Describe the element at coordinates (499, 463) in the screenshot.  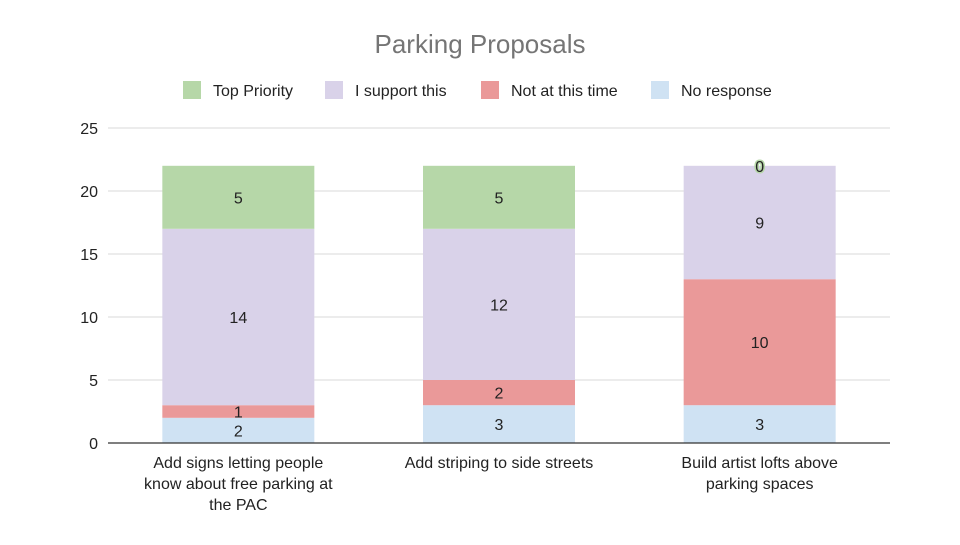
I see `x-category-label: Add striping to side streets` at that location.